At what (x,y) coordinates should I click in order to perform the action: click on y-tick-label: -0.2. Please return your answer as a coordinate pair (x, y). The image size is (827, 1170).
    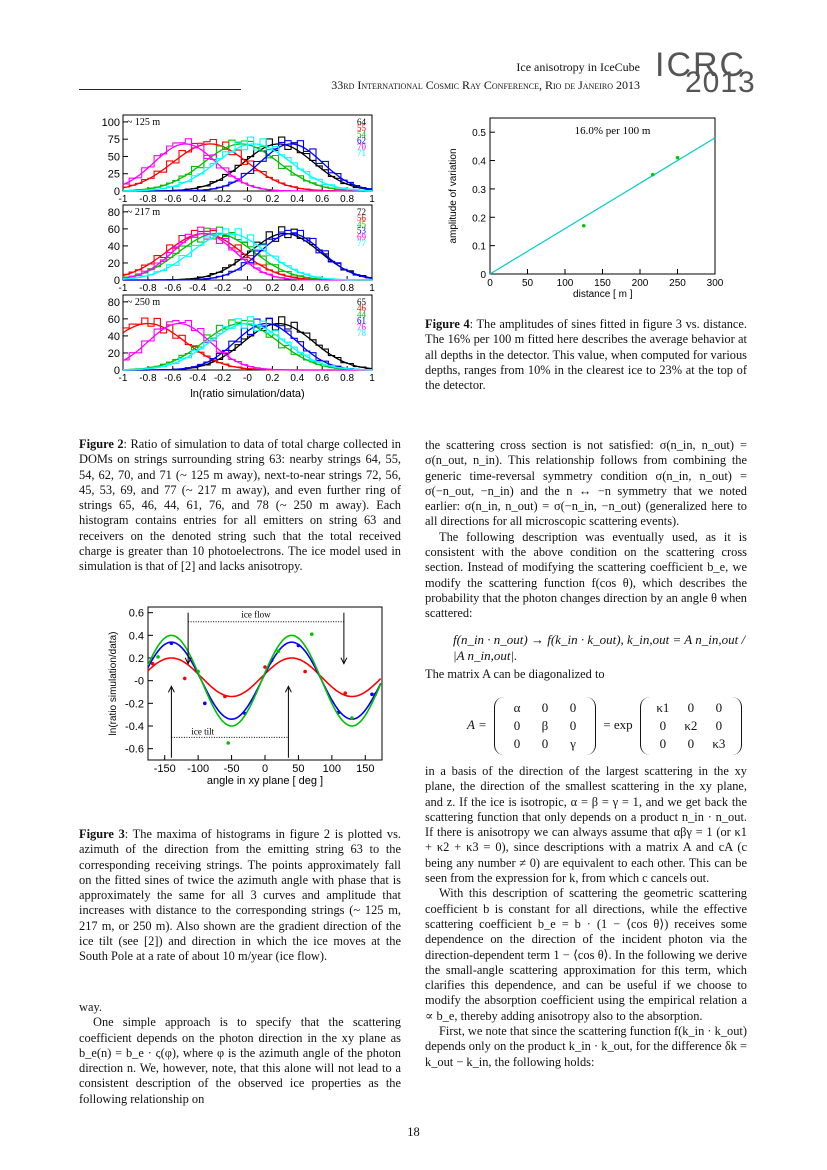
    Looking at the image, I should click on (134, 704).